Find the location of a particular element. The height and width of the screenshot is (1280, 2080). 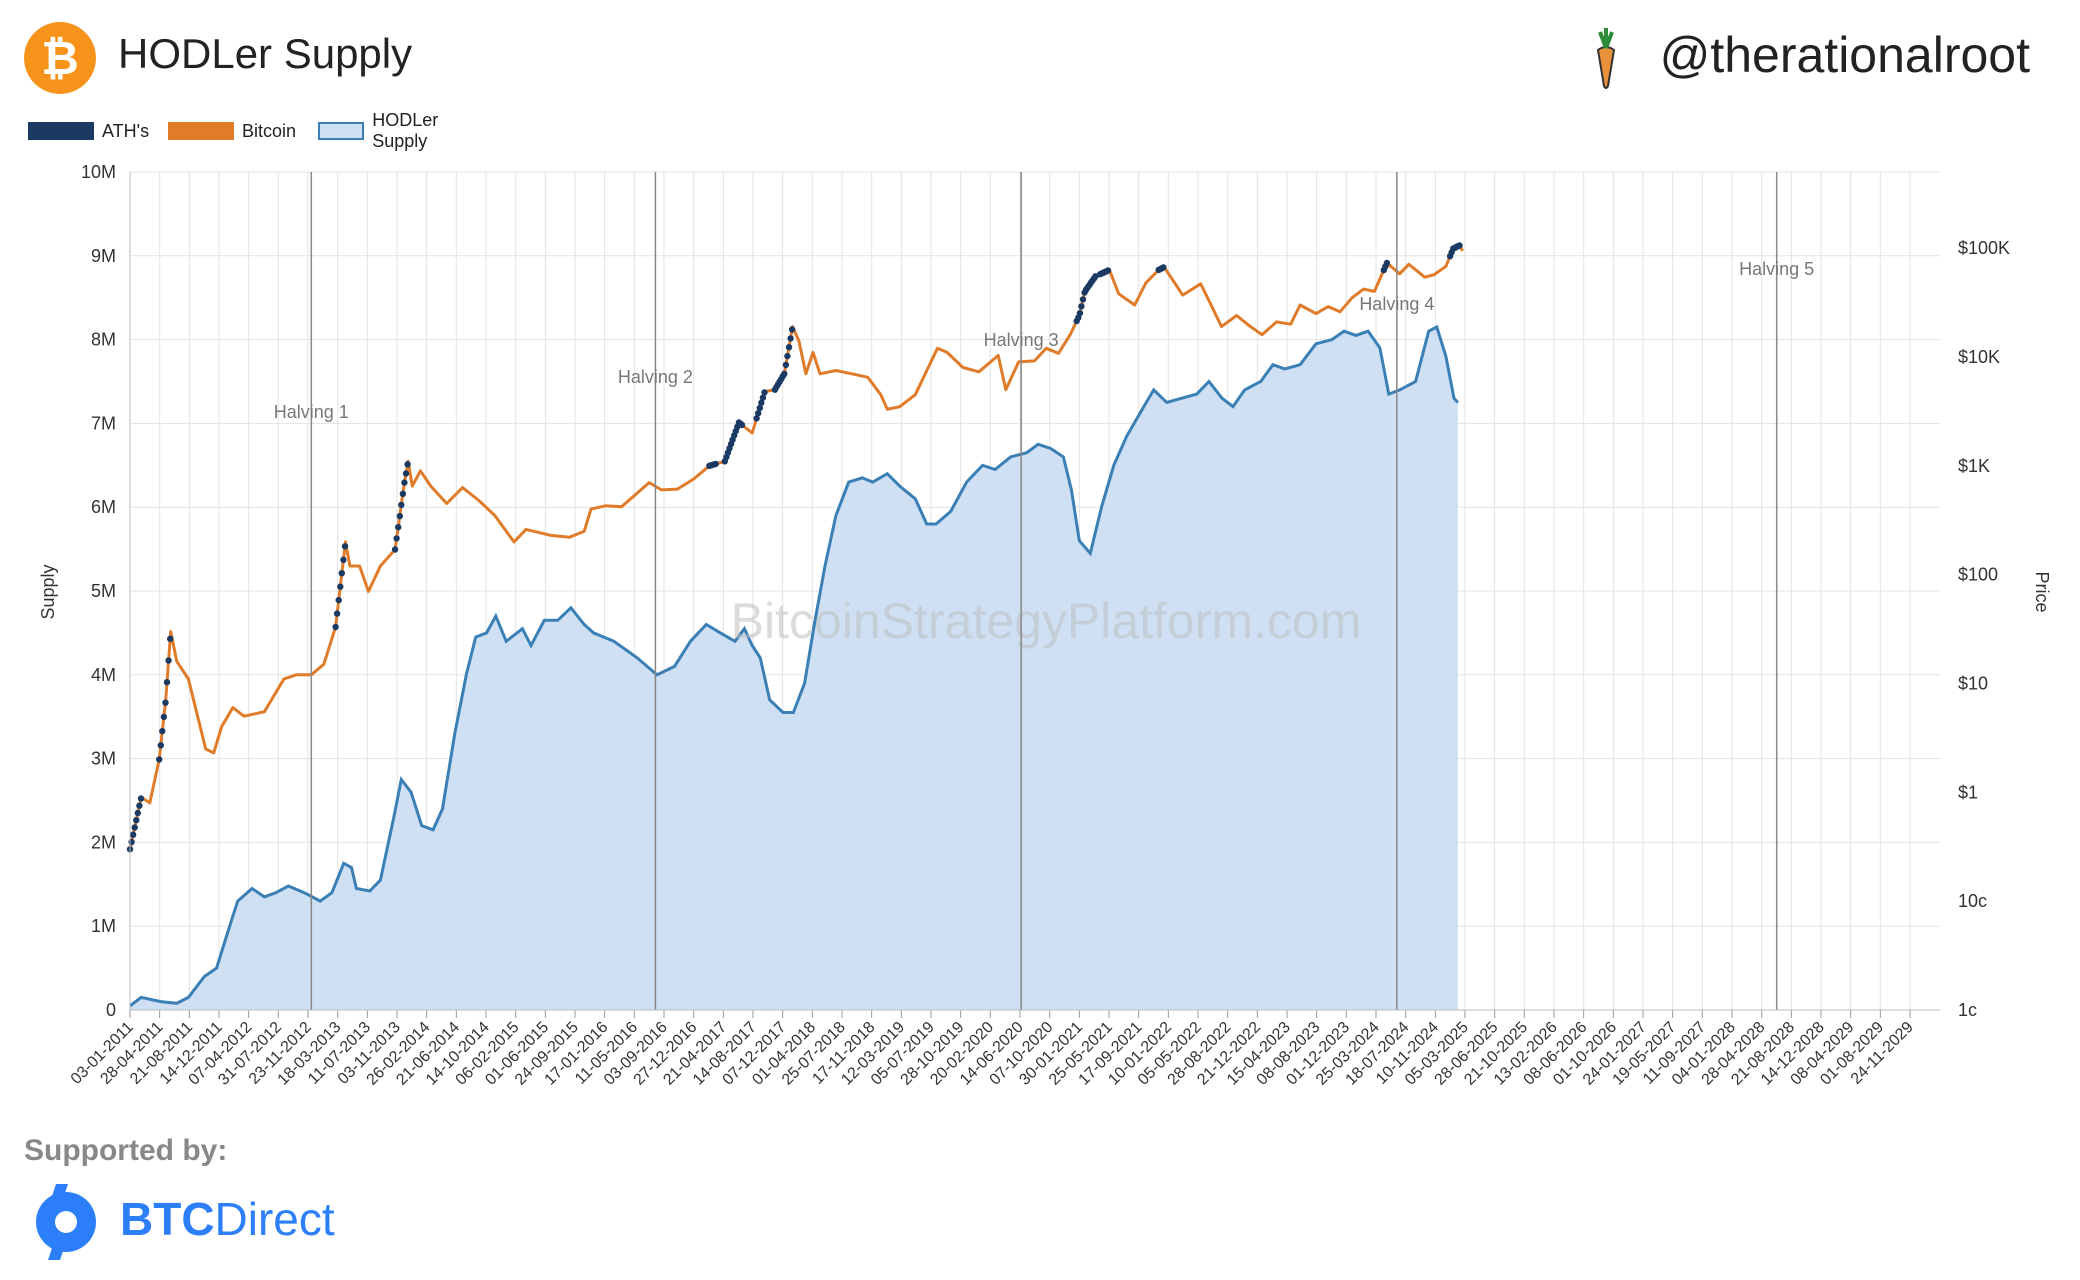

legend-swatch-hodler is located at coordinates (341, 131).